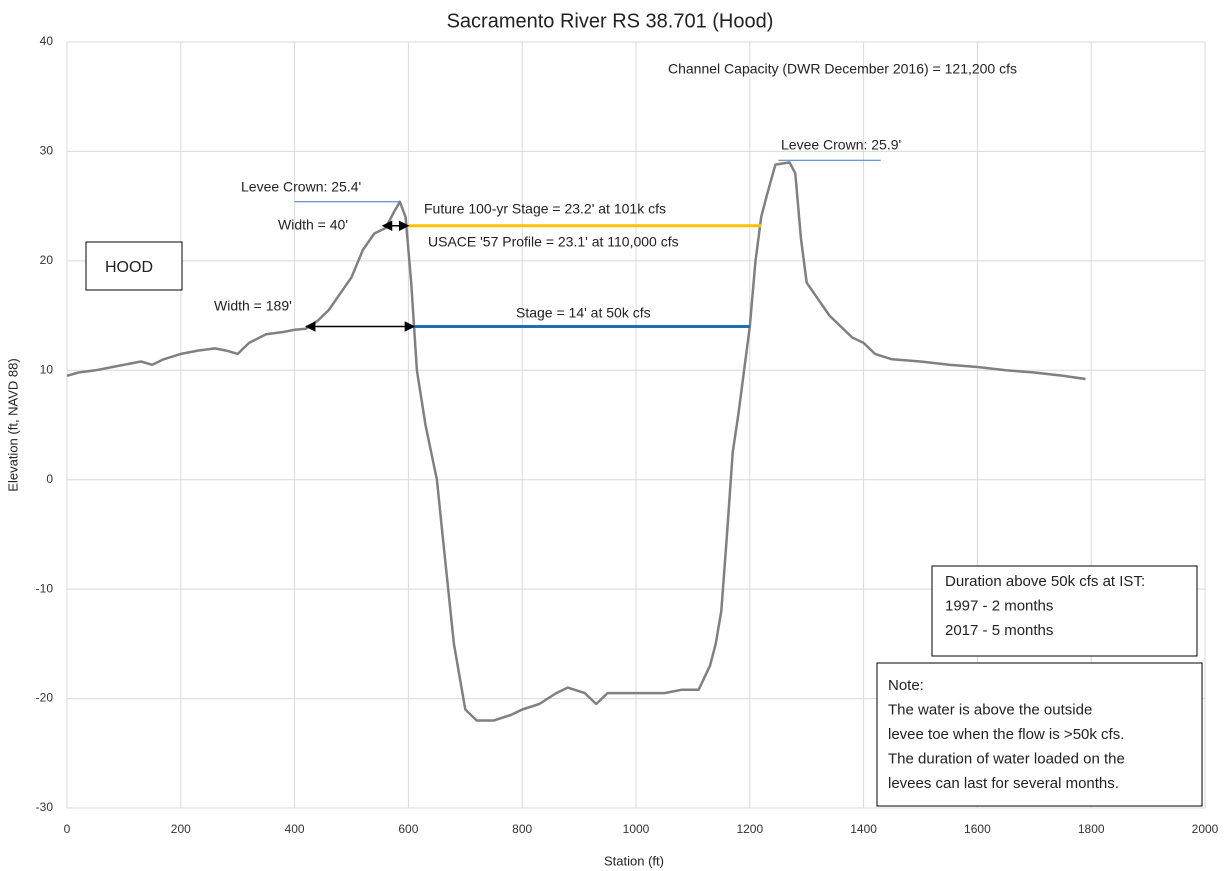 The image size is (1231, 871). I want to click on x-tick-label: 200, so click(181, 829).